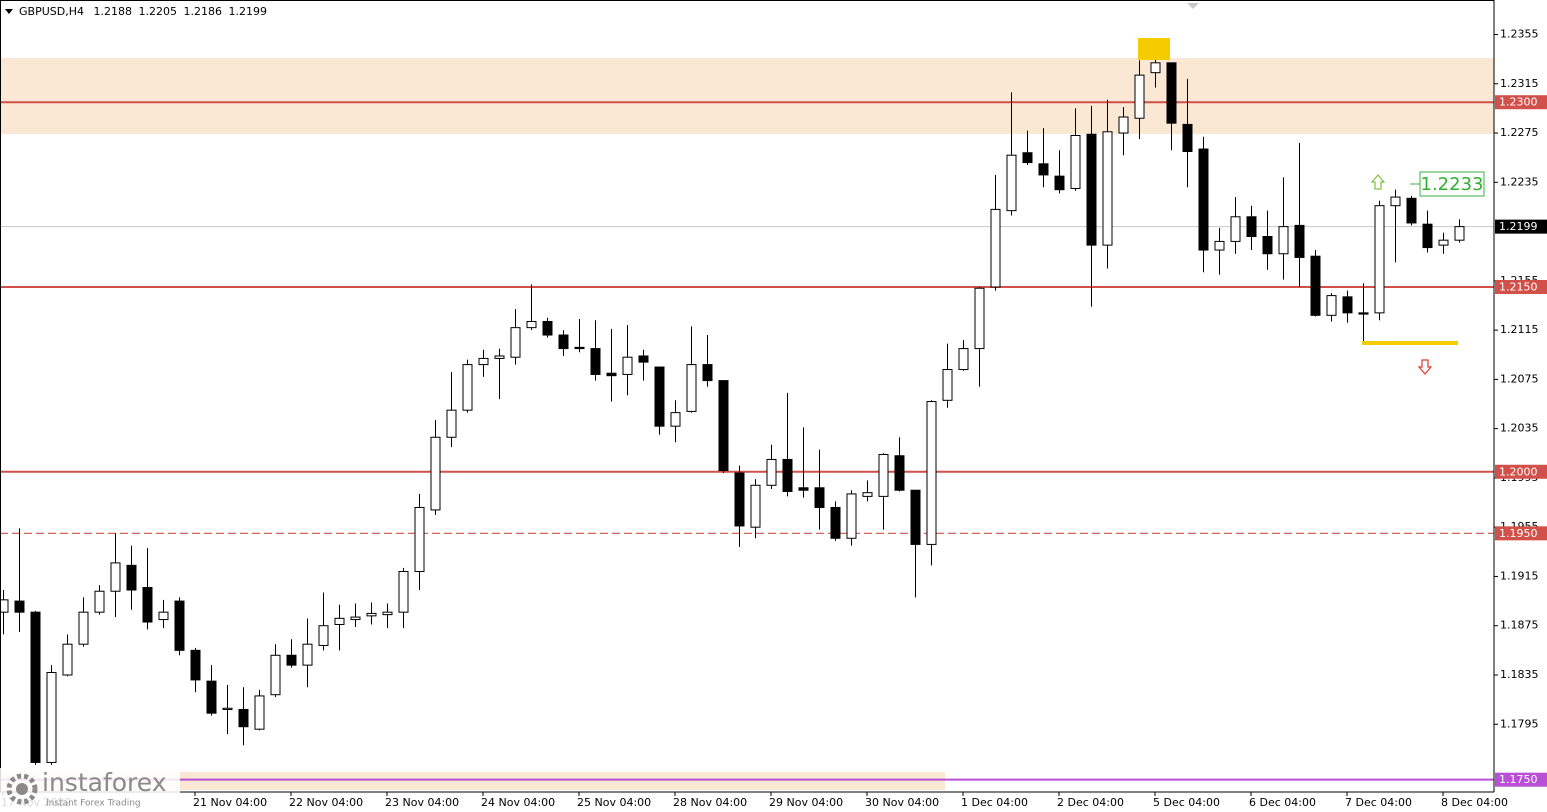 Image resolution: width=1547 pixels, height=812 pixels. Describe the element at coordinates (806, 802) in the screenshot. I see `x-tick-label: 29 Nov 04:00` at that location.